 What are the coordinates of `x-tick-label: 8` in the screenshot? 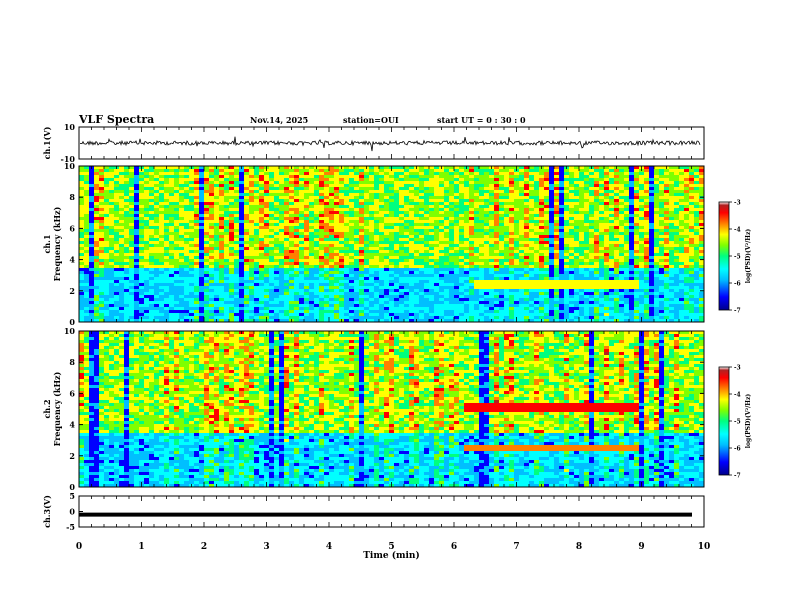 It's located at (579, 547).